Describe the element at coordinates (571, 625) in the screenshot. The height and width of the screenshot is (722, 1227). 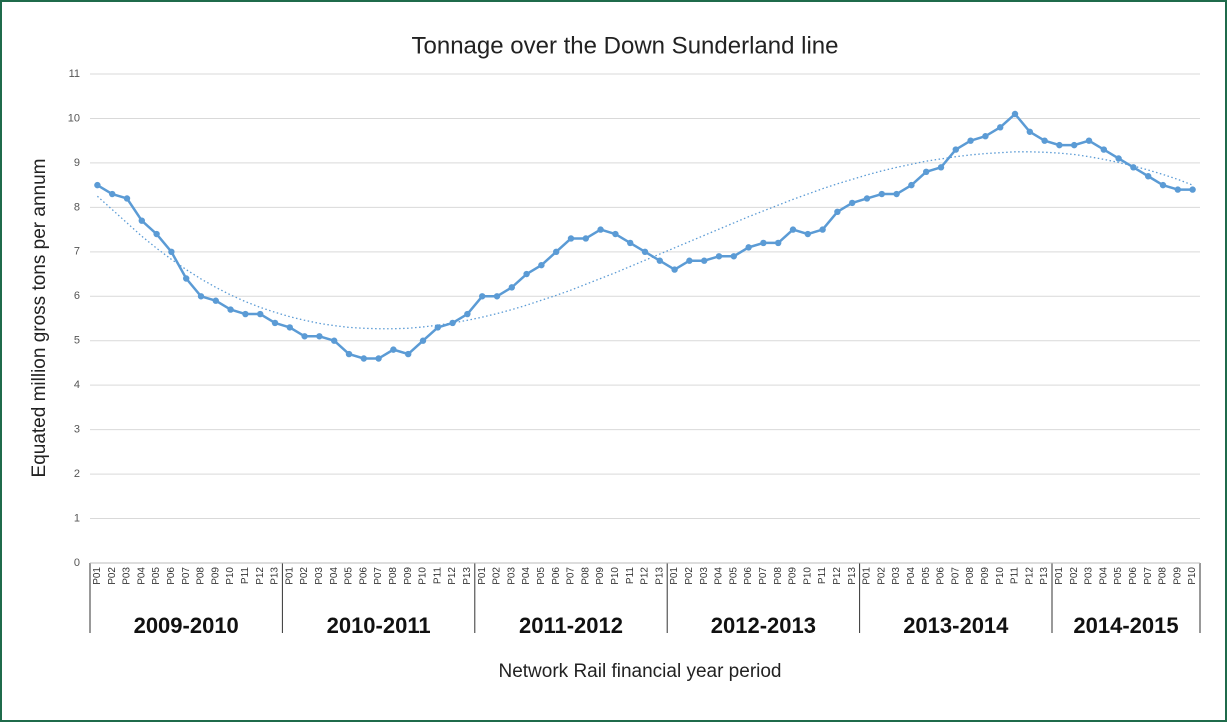
I see `group-label: 2011-2012` at that location.